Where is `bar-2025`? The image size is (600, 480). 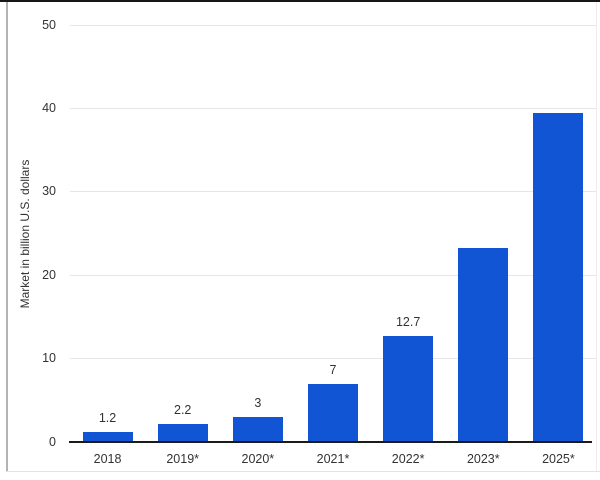 bar-2025 is located at coordinates (558, 277).